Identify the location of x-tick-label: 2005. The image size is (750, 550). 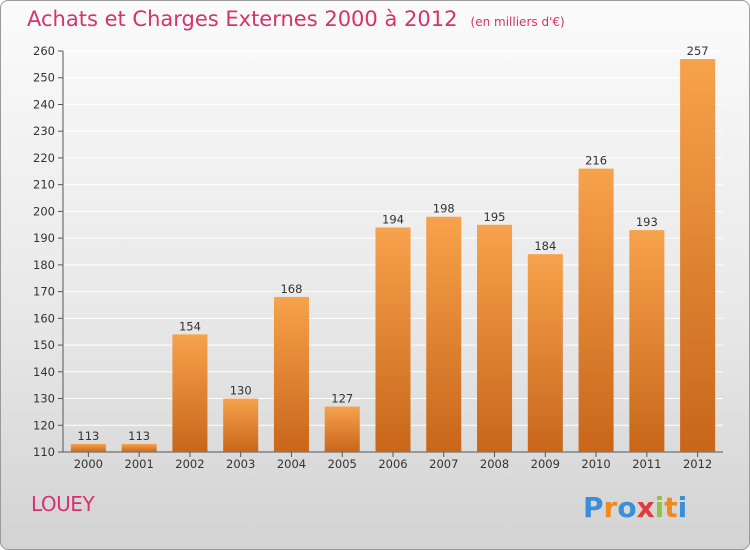
(342, 464).